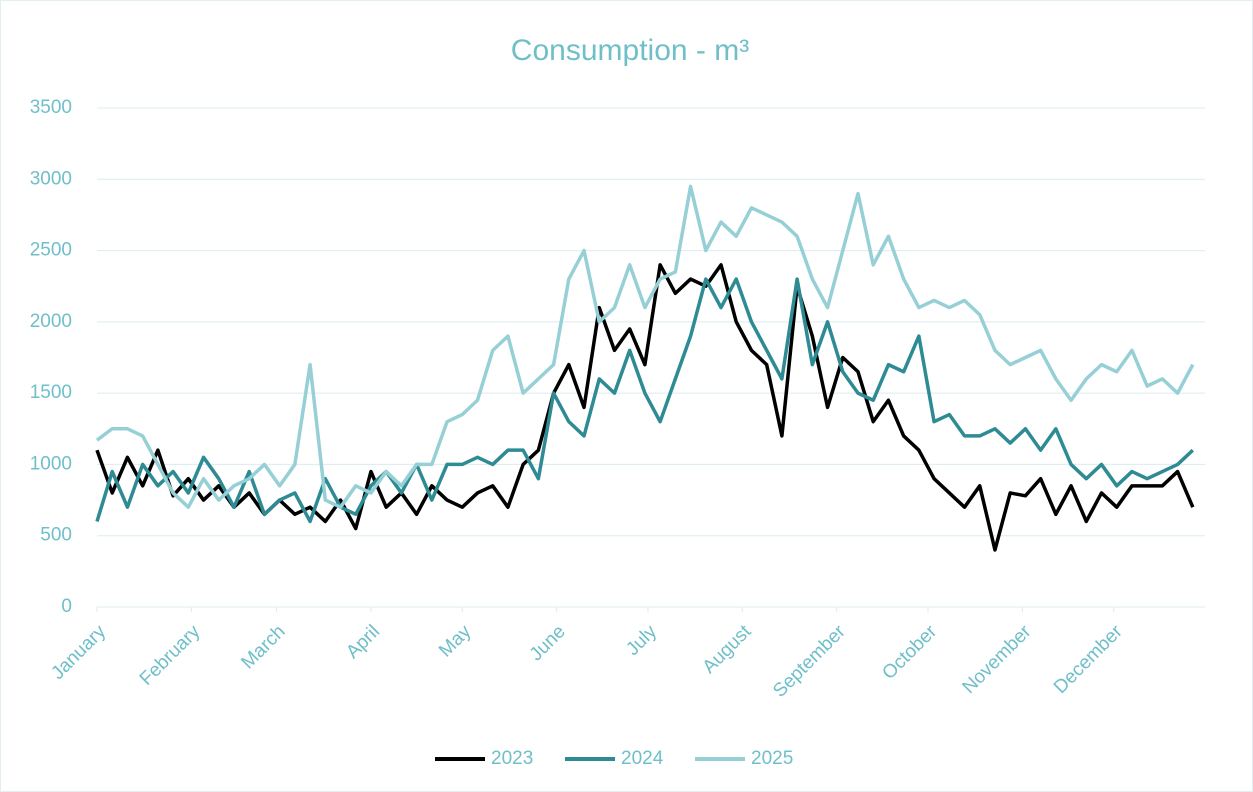 Image resolution: width=1253 pixels, height=792 pixels. Describe the element at coordinates (56, 535) in the screenshot. I see `y-tick-label: 500` at that location.